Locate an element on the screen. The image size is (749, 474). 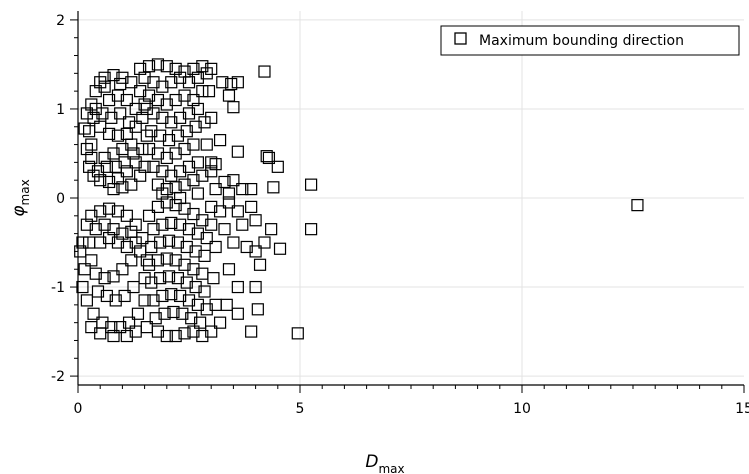
y-tick-label: 2 is located at coordinates (60, 21).